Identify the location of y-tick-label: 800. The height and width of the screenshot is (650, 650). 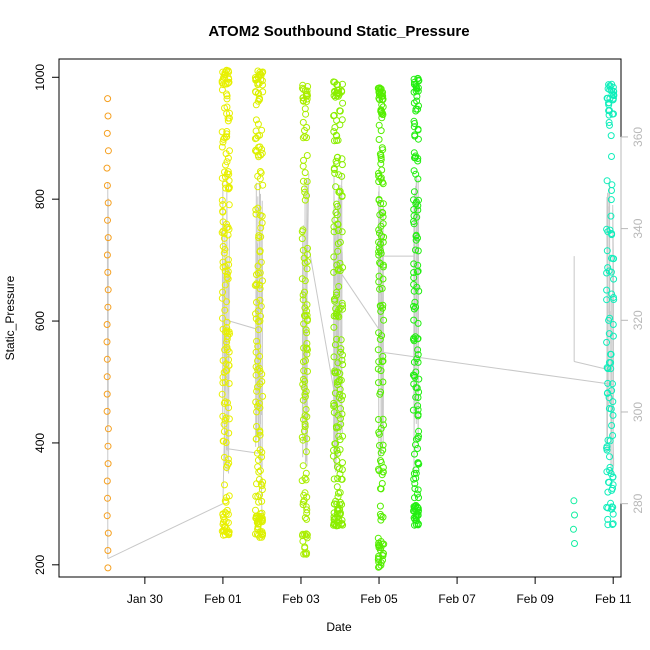
(40, 199).